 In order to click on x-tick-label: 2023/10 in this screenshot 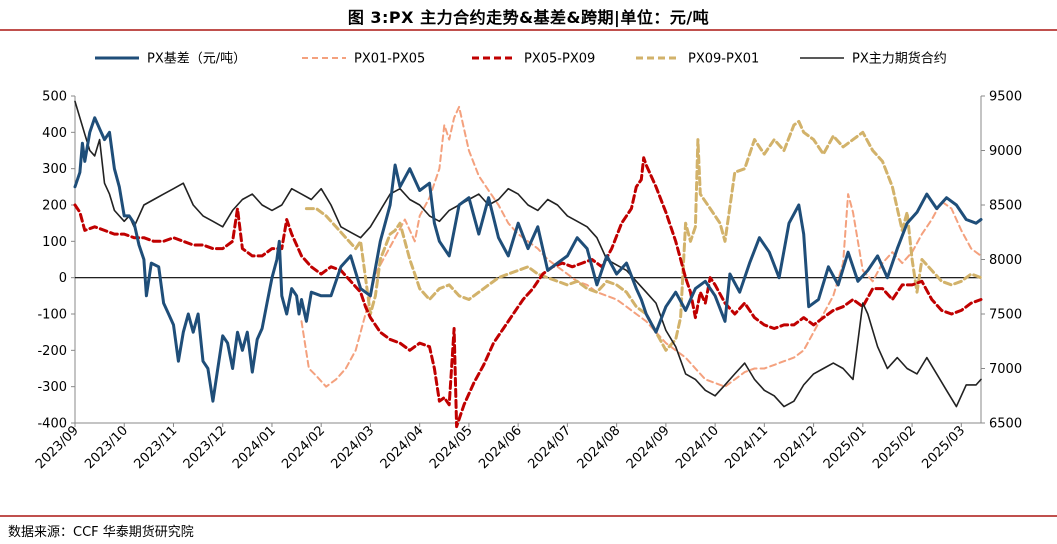, I will do `click(106, 447)`.